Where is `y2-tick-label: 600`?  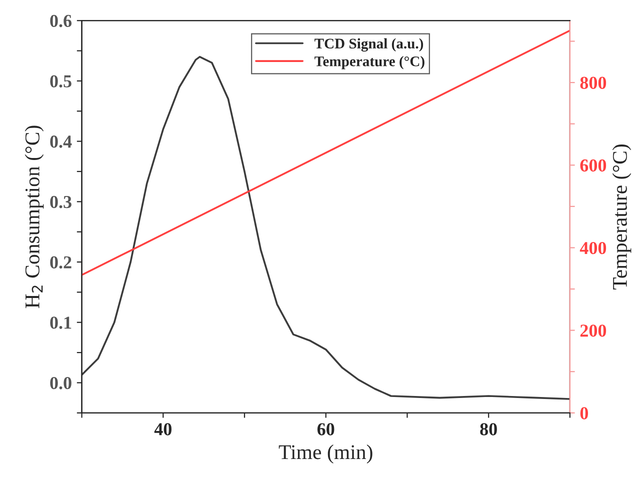 y2-tick-label: 600 is located at coordinates (593, 165).